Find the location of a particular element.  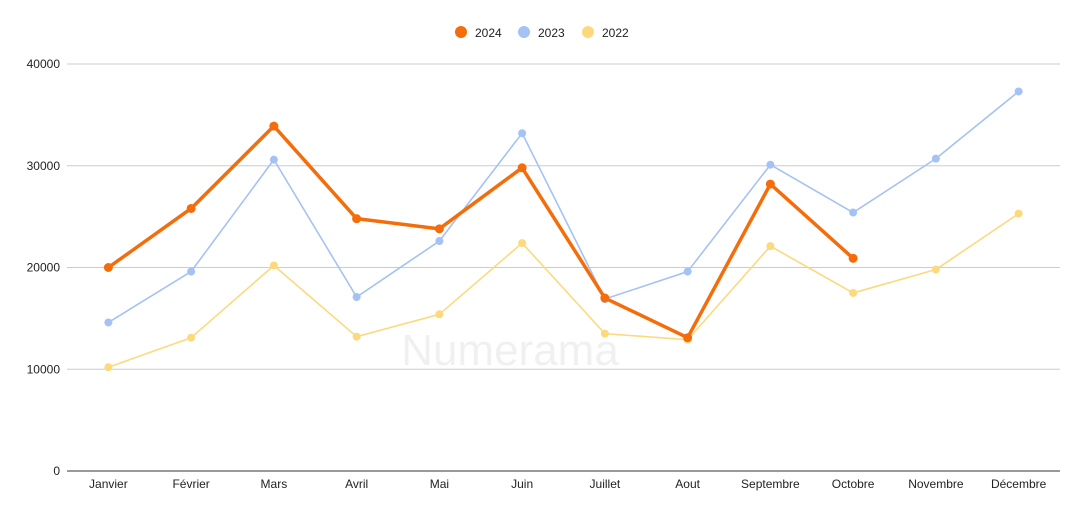

y-tick-label: 20000 is located at coordinates (44, 268).